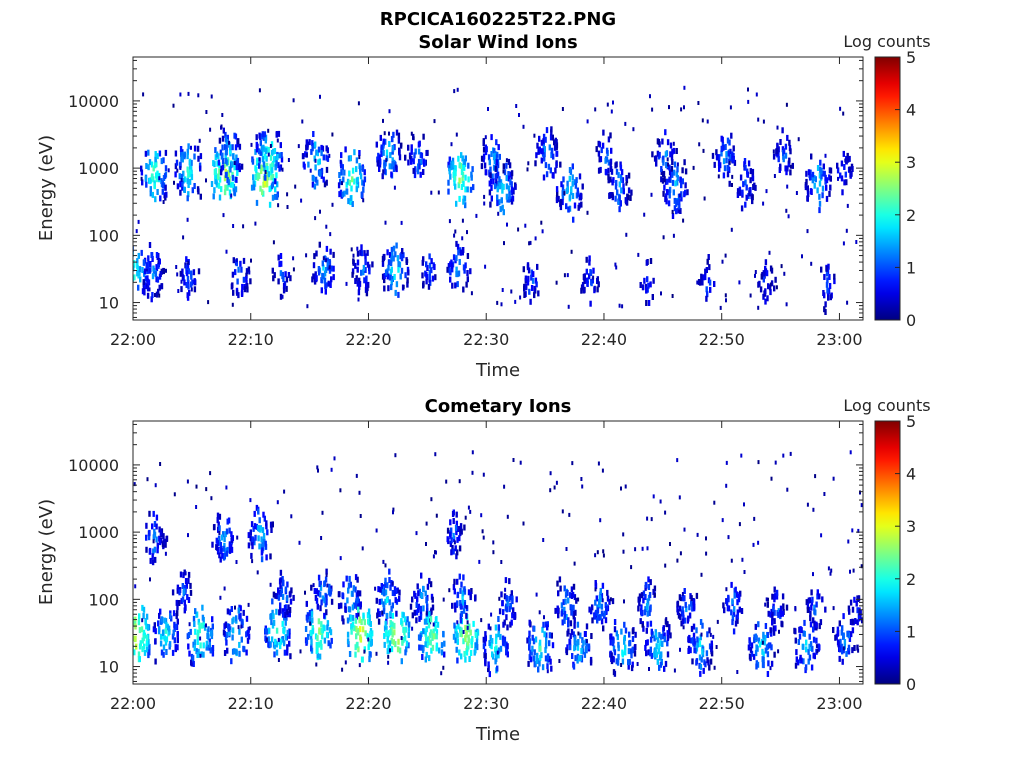  What do you see at coordinates (46, 188) in the screenshot?
I see `solar-wind-y-axis-label: Energy (eV)` at bounding box center [46, 188].